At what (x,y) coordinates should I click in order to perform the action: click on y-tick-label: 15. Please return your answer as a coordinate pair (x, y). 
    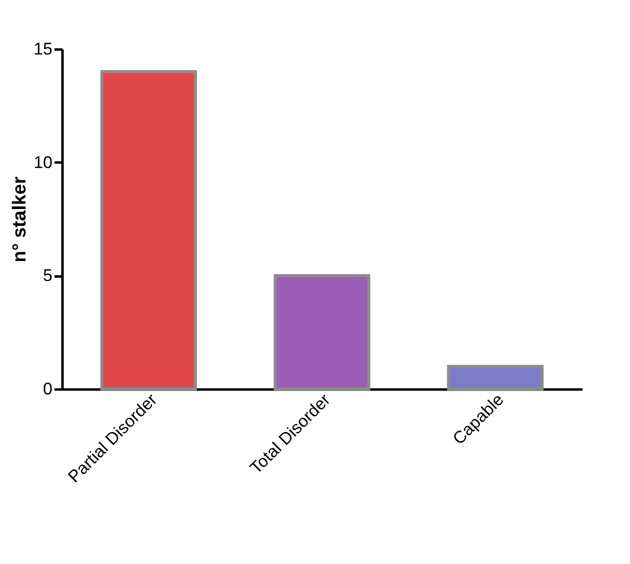
    Looking at the image, I should click on (43, 49).